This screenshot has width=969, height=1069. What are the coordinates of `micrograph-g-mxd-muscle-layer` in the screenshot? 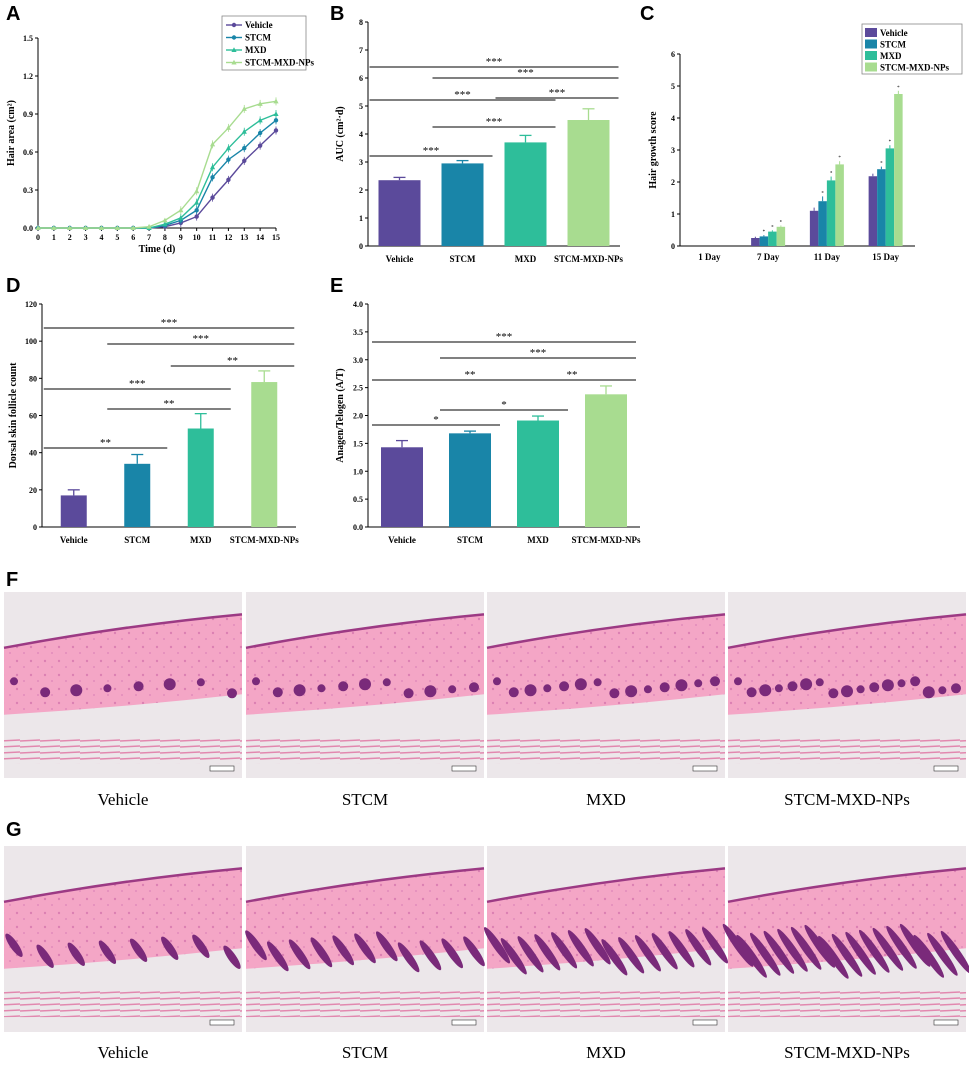 It's located at (606, 1004).